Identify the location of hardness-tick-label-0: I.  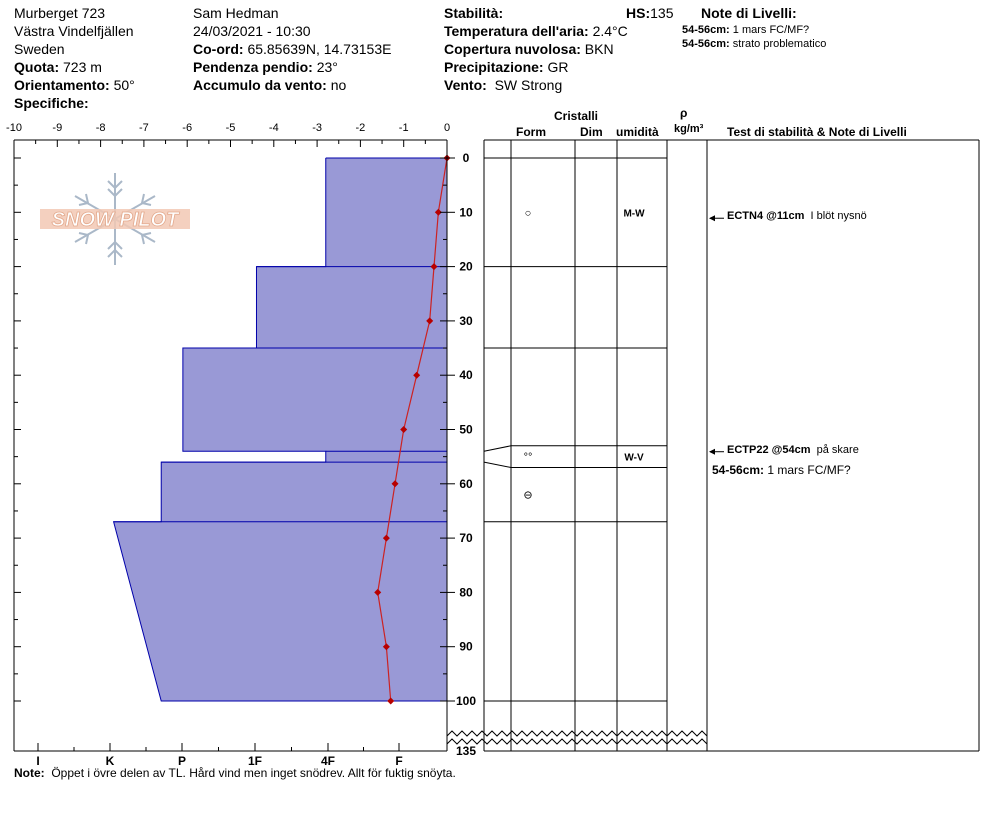
(37, 761).